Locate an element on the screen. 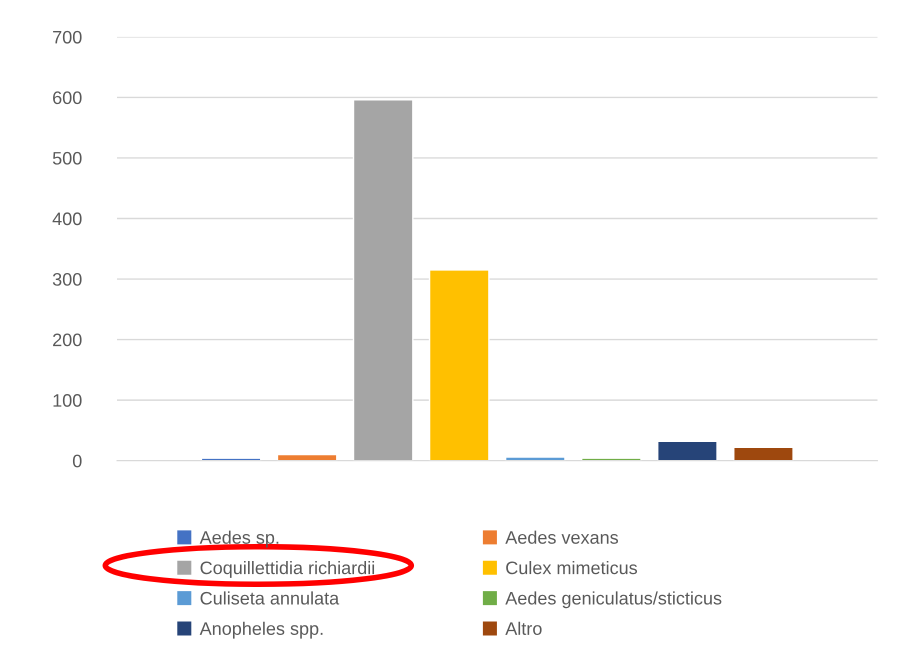 This screenshot has width=900, height=647. legend-label: Aedes geniculatus/sticticus is located at coordinates (613, 599).